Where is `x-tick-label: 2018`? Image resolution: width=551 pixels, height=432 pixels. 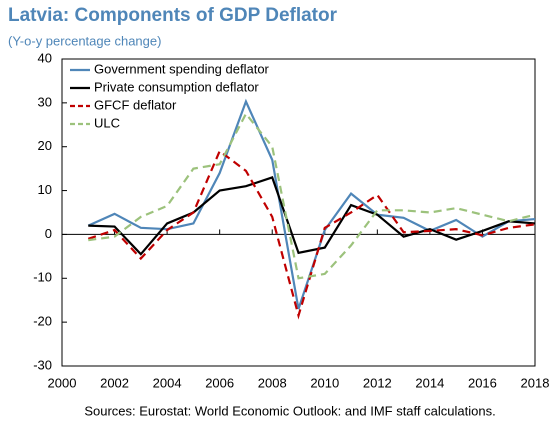
x-tick-label: 2018 is located at coordinates (535, 382).